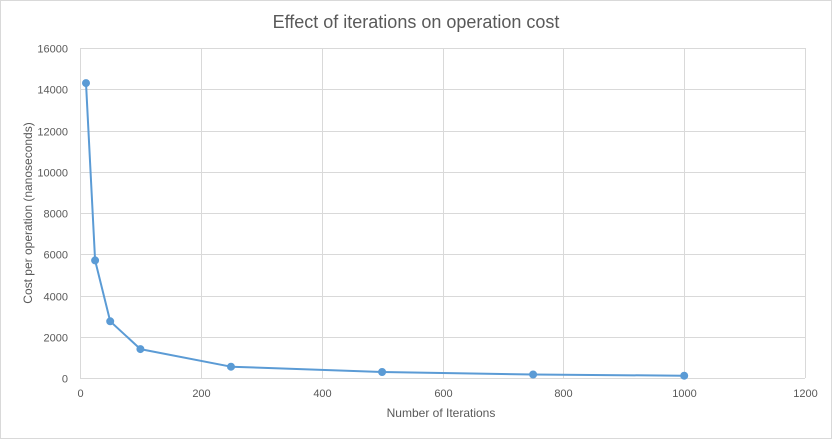  I want to click on y-tick-label: 4000, so click(56, 298).